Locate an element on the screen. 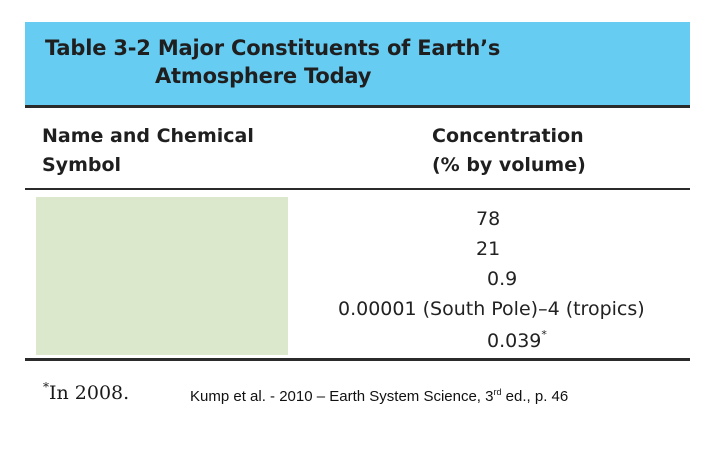  table-rule-bottom is located at coordinates (357, 359).